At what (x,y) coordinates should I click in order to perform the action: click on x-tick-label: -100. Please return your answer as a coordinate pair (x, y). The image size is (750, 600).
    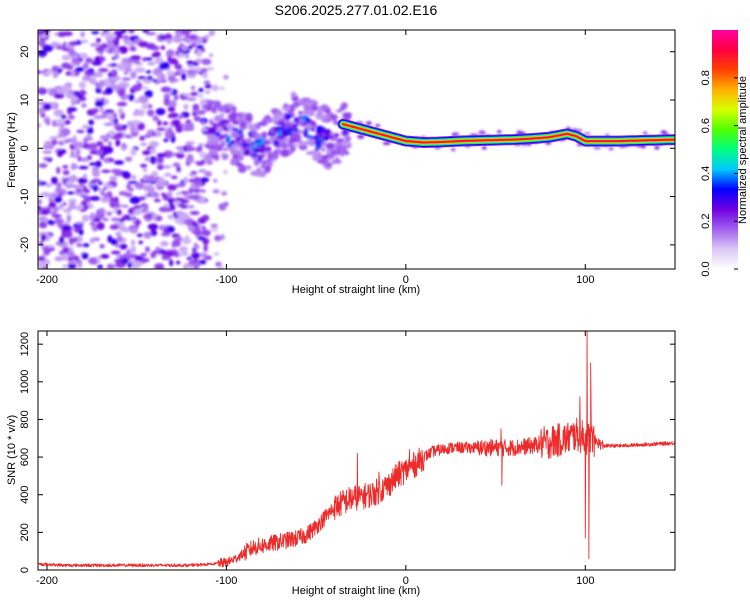
    Looking at the image, I should click on (226, 280).